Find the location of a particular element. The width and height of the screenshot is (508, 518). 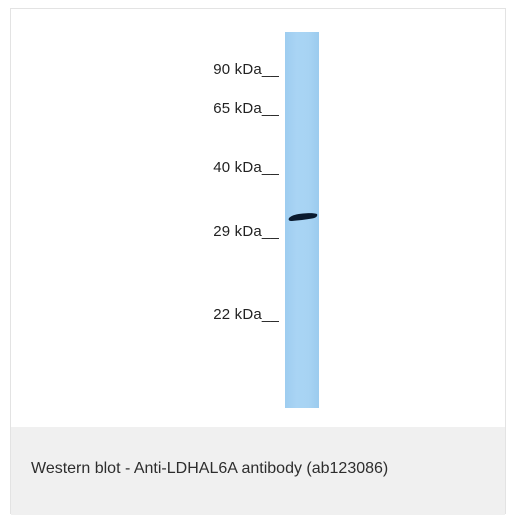

marker-label-90: 90 kDa__ is located at coordinates (246, 69).